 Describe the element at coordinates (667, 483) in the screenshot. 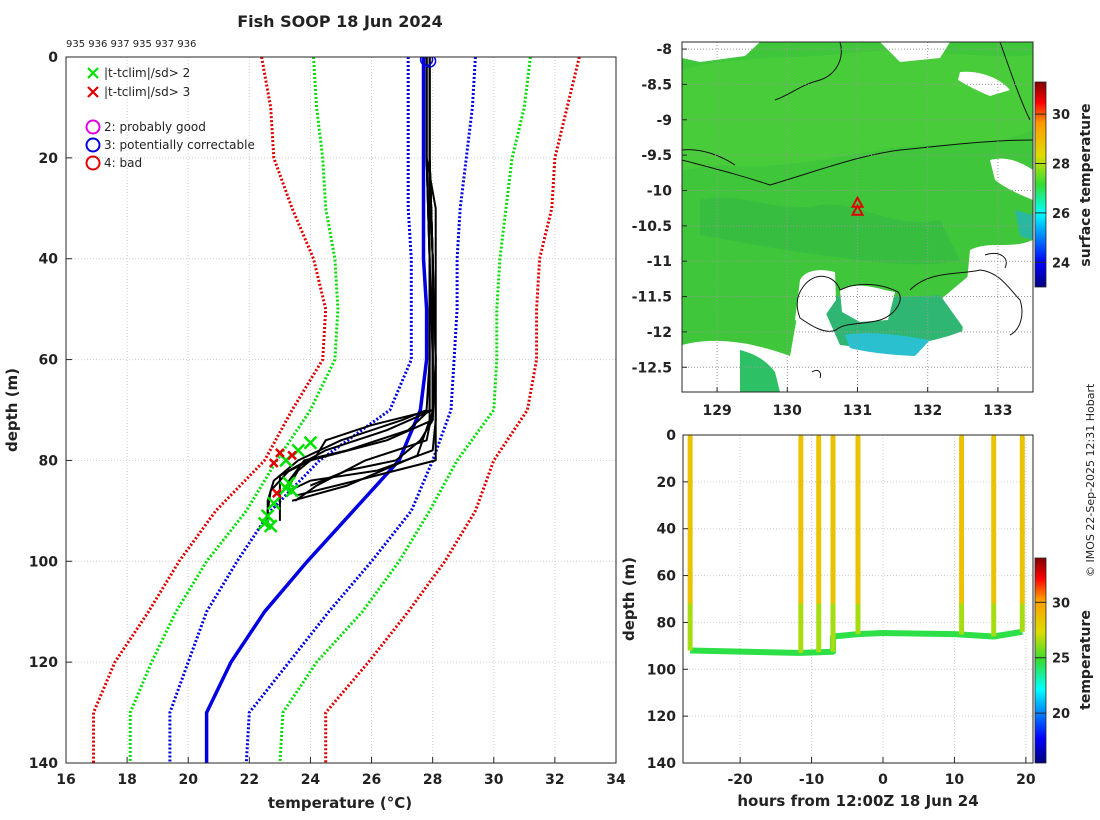

I see `depth-time-y-tick-label: 20` at that location.